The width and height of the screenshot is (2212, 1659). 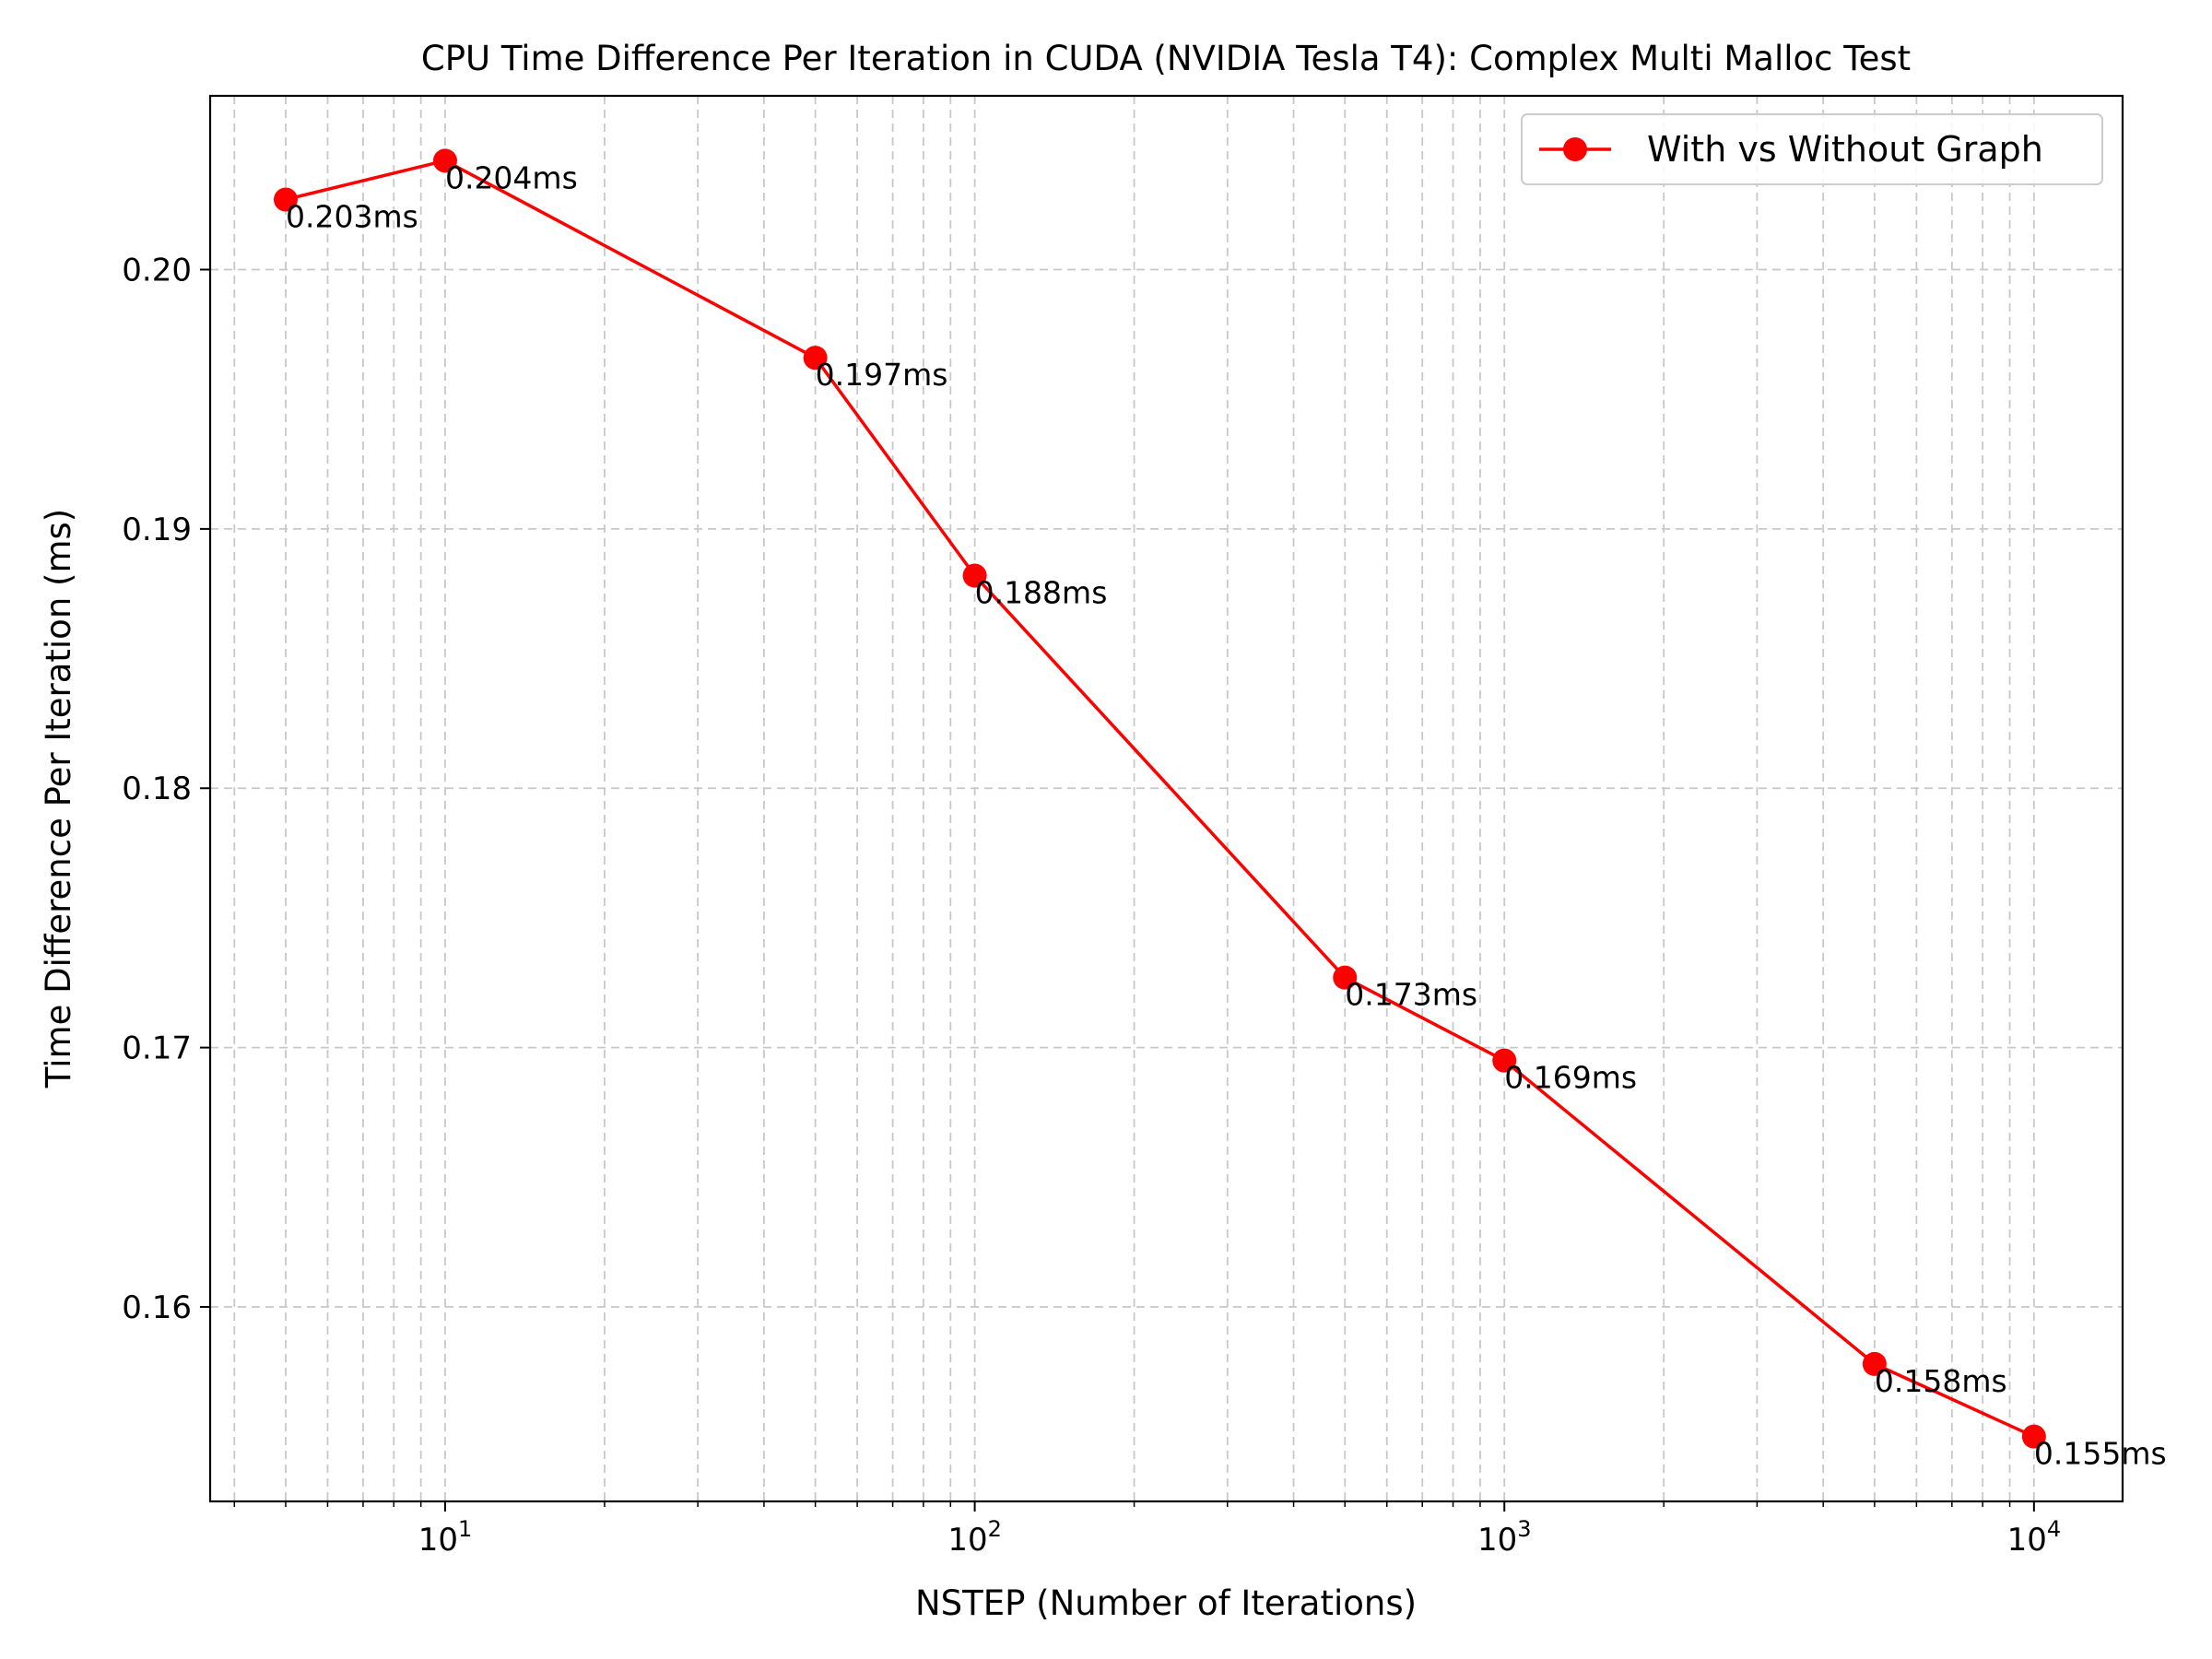 I want to click on y-tick-label: 0.19, so click(x=157, y=530).